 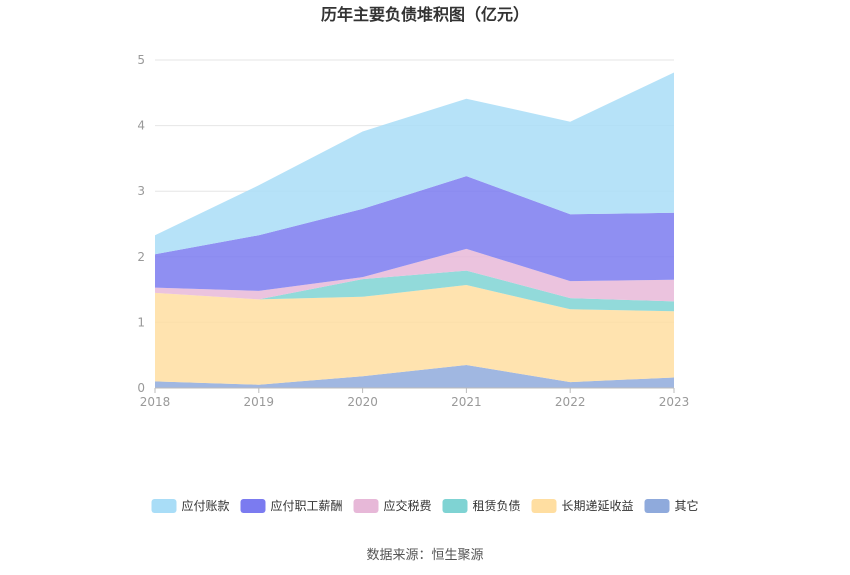 I want to click on legend-item: 租赁负债, so click(x=481, y=506).